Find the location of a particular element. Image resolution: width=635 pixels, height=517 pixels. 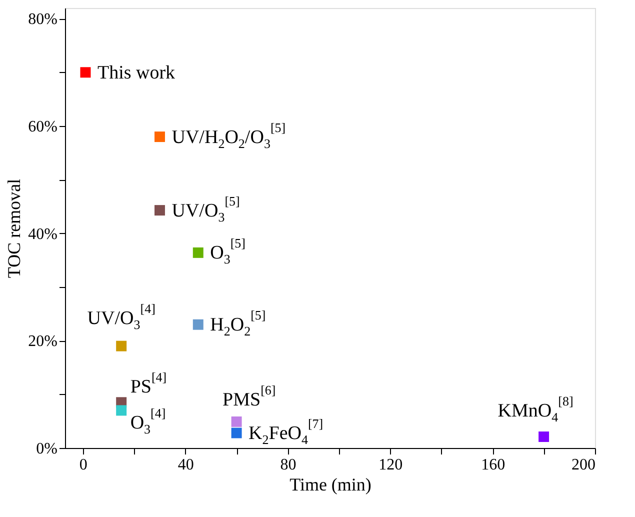

y-tick-label: 0% is located at coordinates (47, 449).